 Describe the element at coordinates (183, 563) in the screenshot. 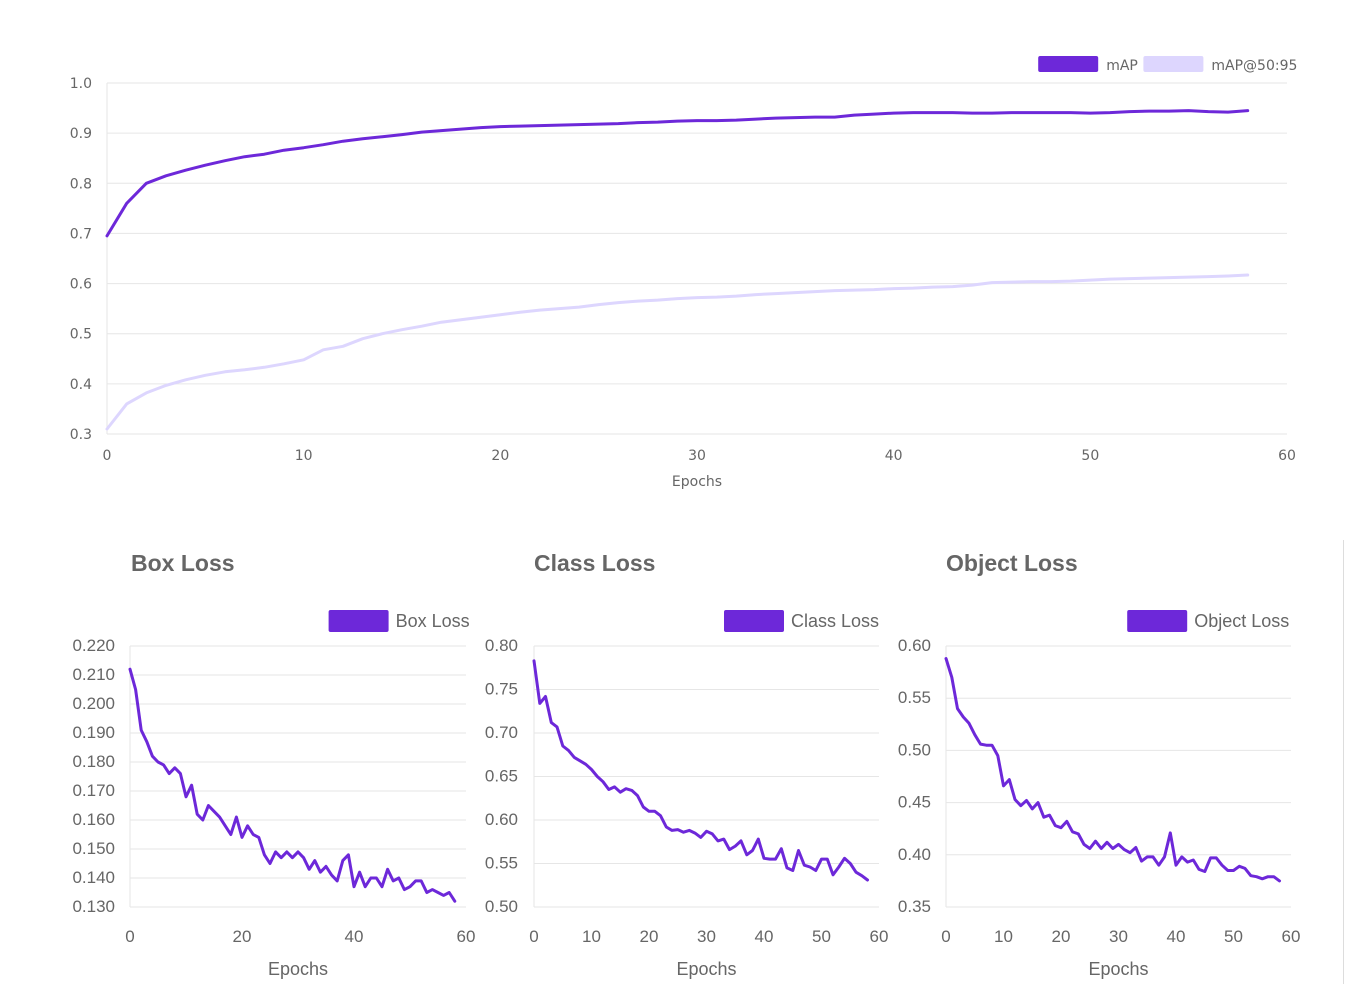

I see `box-loss-title: Box Loss` at that location.